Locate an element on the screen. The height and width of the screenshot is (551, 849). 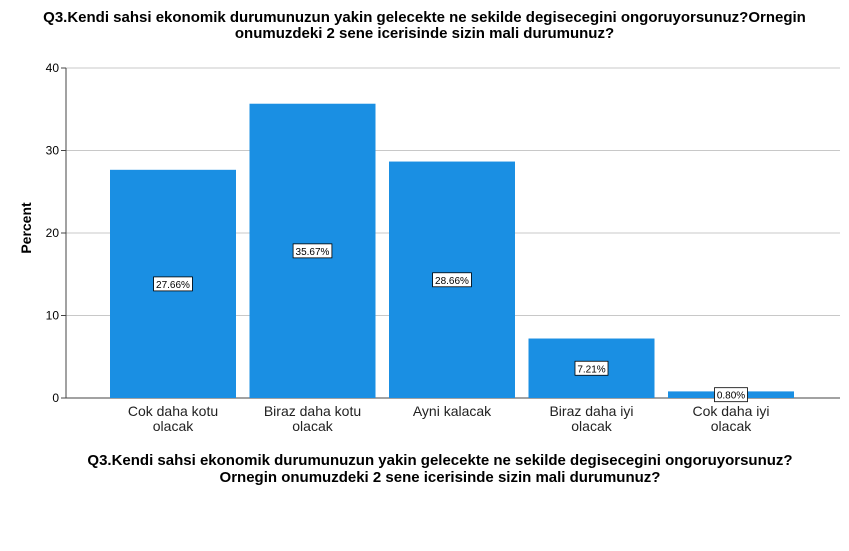
category-label: Ayni kalacak is located at coordinates (452, 411).